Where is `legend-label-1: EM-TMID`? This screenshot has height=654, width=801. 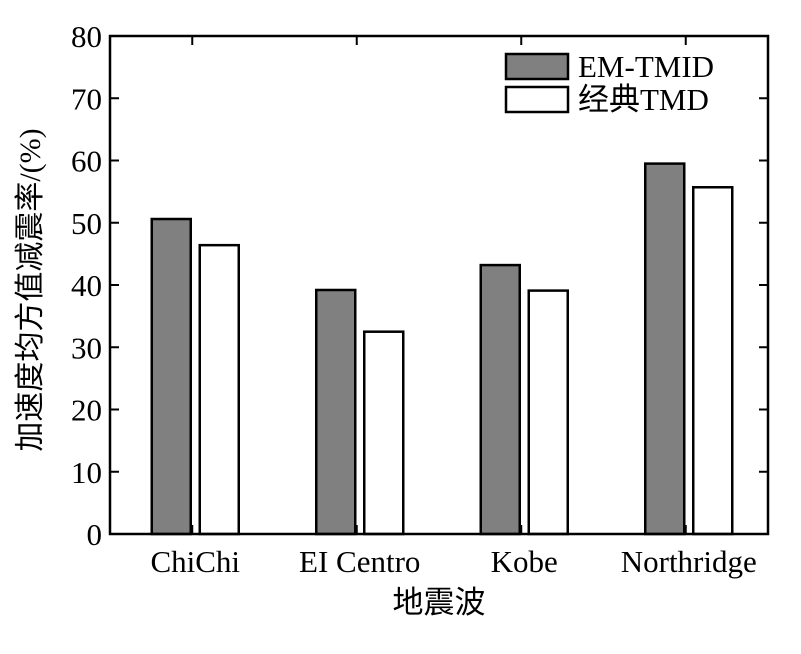
legend-label-1: EM-TMID is located at coordinates (646, 66).